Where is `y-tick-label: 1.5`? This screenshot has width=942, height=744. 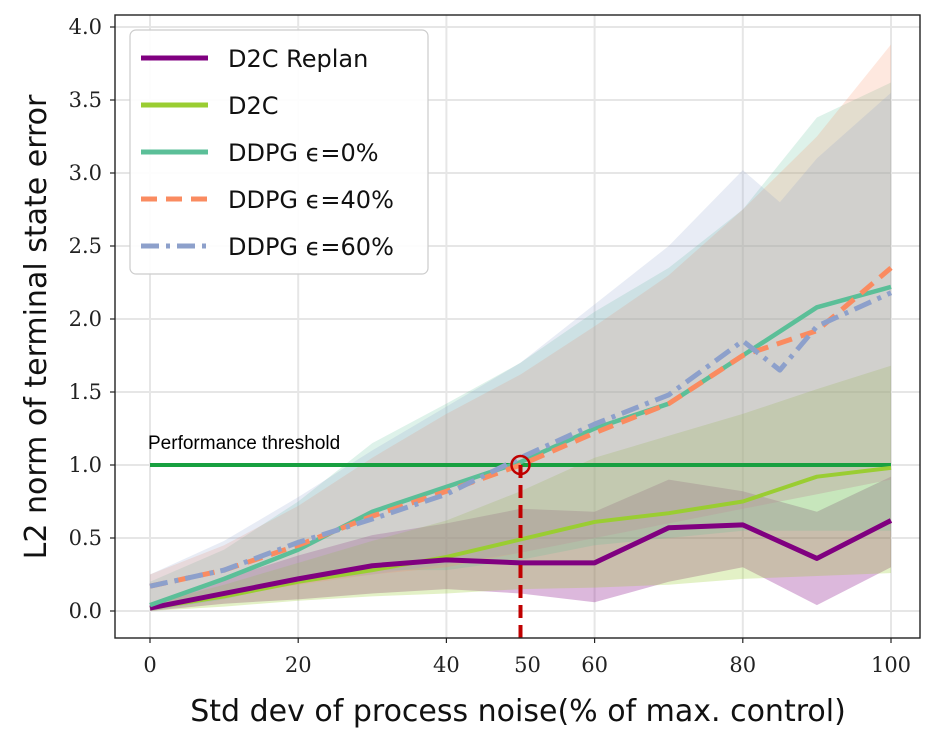
y-tick-label: 1.5 is located at coordinates (85, 392).